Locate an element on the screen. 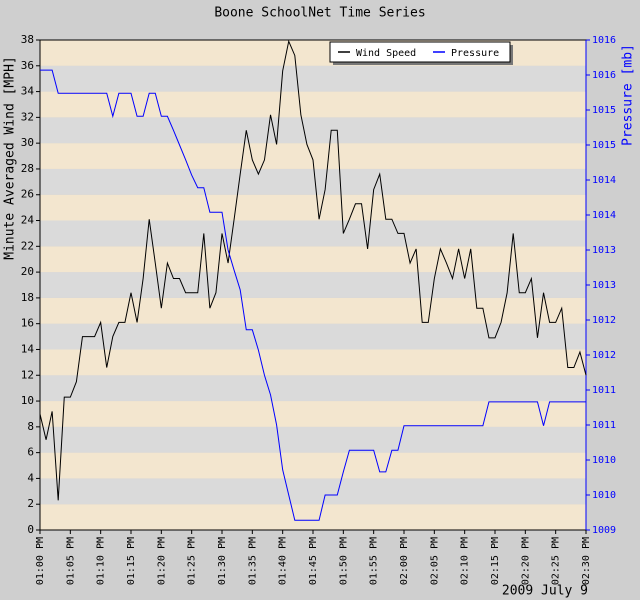 The width and height of the screenshot is (640, 600). x-tick-label: 02:10 PM is located at coordinates (465, 561).